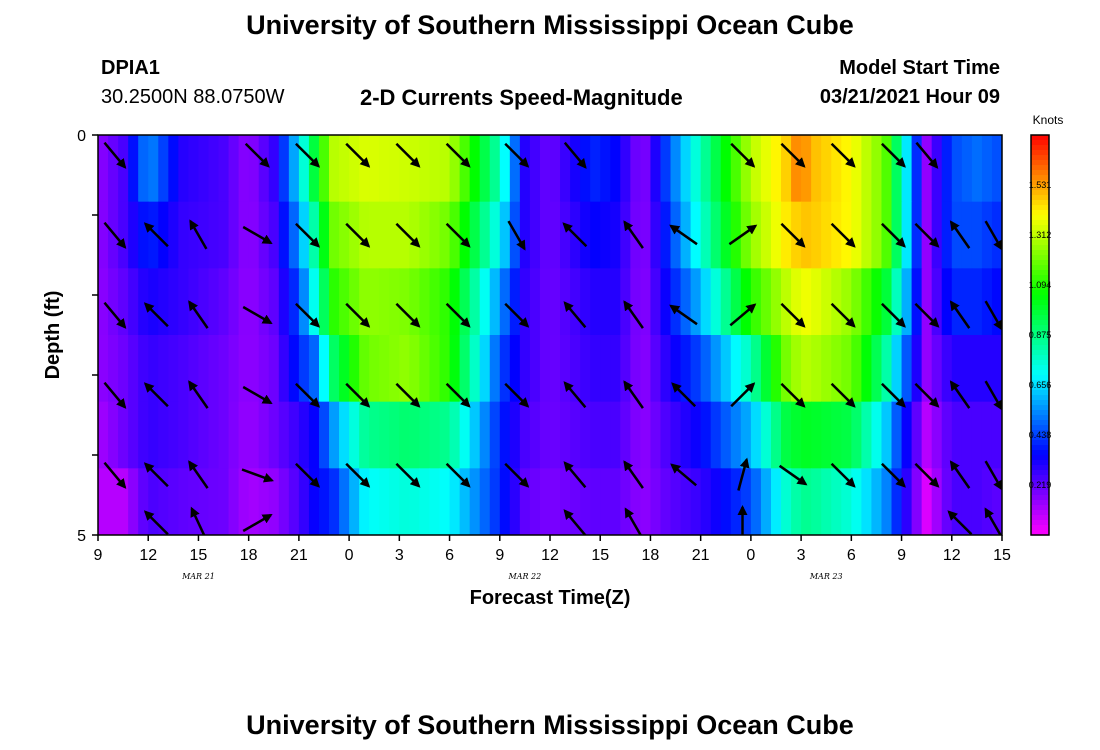 The width and height of the screenshot is (1100, 750). I want to click on y-axis: 05, so click(87, 336).